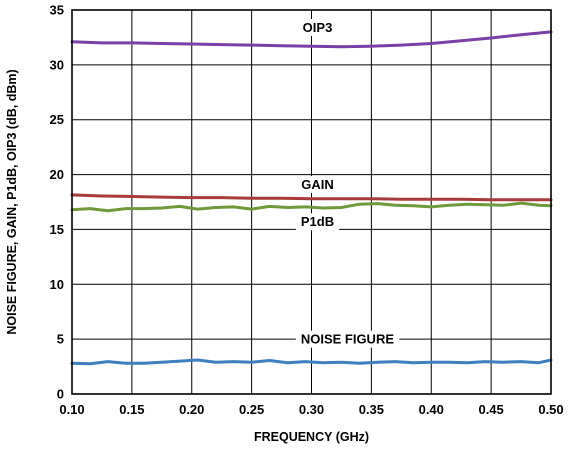 This screenshot has height=451, width=571. I want to click on y-tick-label: 30, so click(57, 64).